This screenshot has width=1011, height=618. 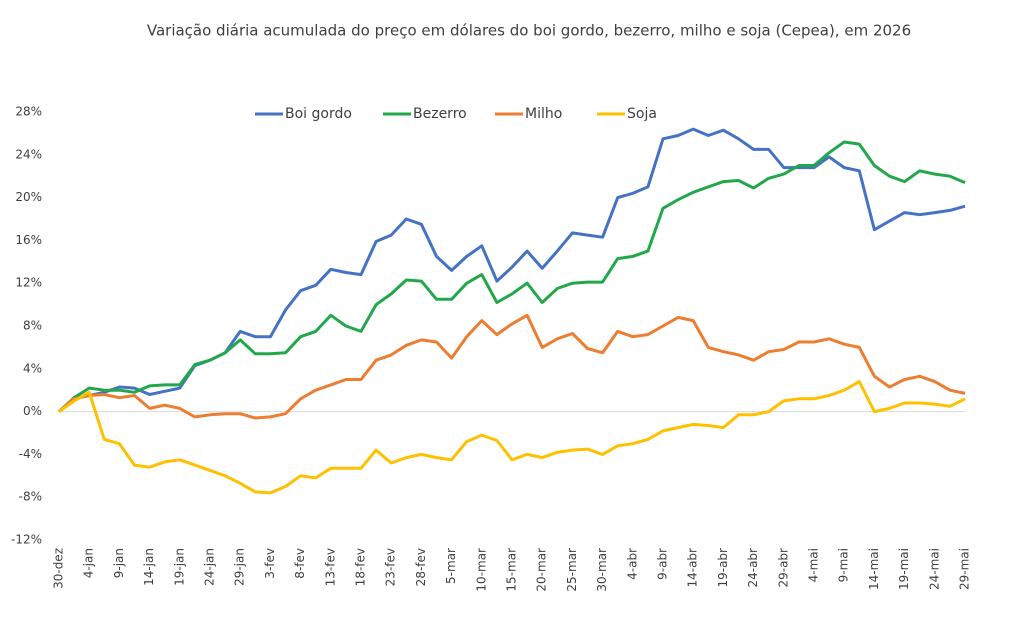 What do you see at coordinates (30, 454) in the screenshot?
I see `y-tick-label: -4%` at bounding box center [30, 454].